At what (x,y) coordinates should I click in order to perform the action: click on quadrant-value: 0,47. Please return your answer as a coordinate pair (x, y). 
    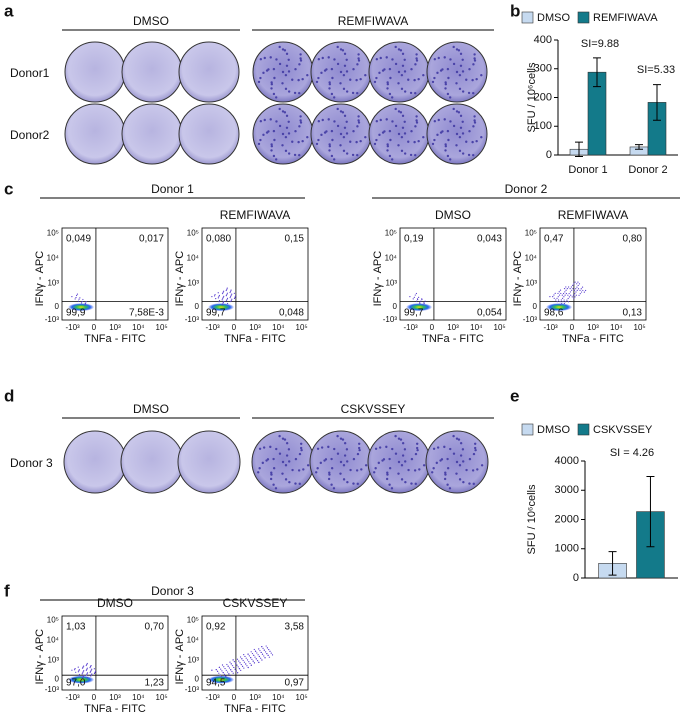
    Looking at the image, I should click on (554, 239).